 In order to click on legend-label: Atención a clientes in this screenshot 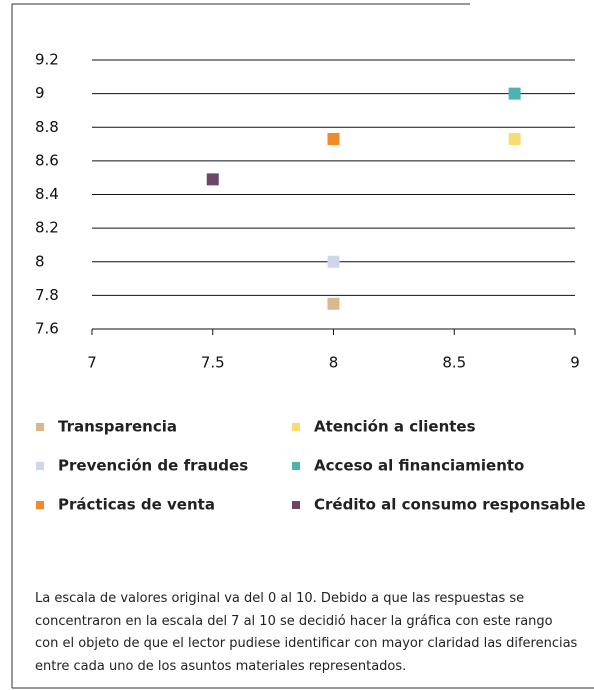, I will do `click(395, 427)`.